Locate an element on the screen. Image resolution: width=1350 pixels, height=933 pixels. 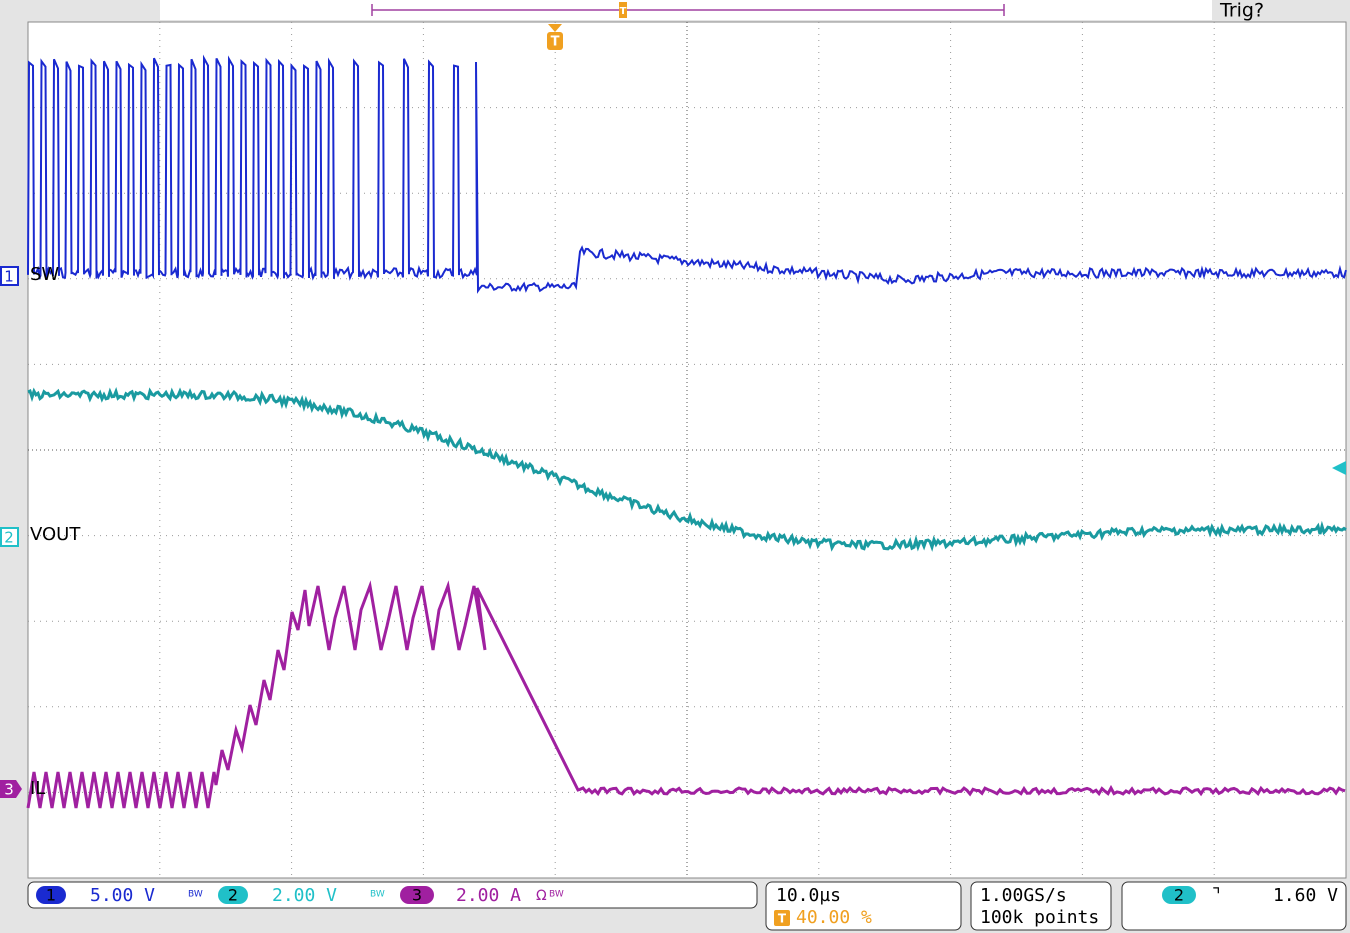
trigger-level-marker is located at coordinates (1339, 468).